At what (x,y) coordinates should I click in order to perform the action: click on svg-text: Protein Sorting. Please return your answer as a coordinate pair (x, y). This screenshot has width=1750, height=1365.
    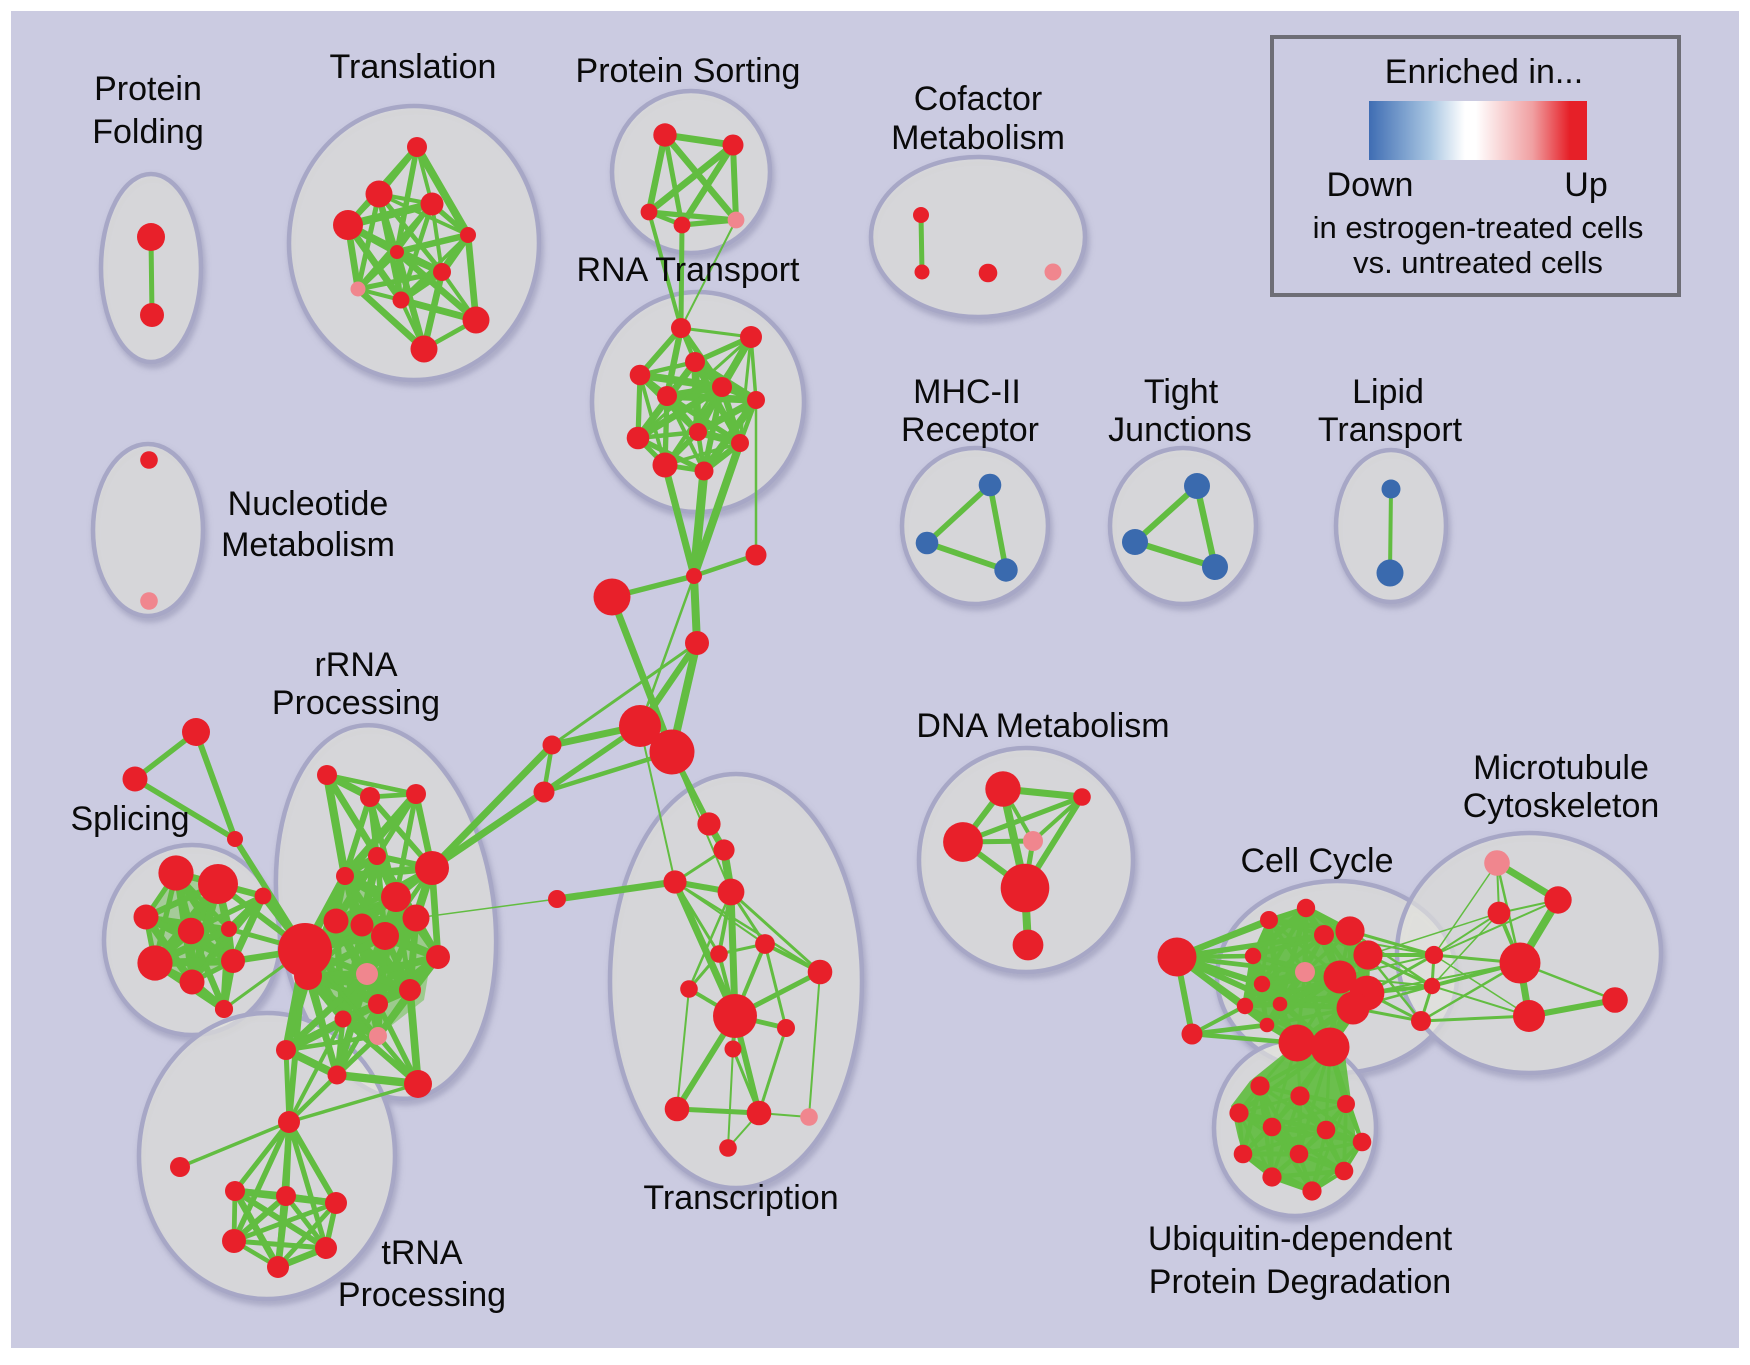
    Looking at the image, I should click on (688, 71).